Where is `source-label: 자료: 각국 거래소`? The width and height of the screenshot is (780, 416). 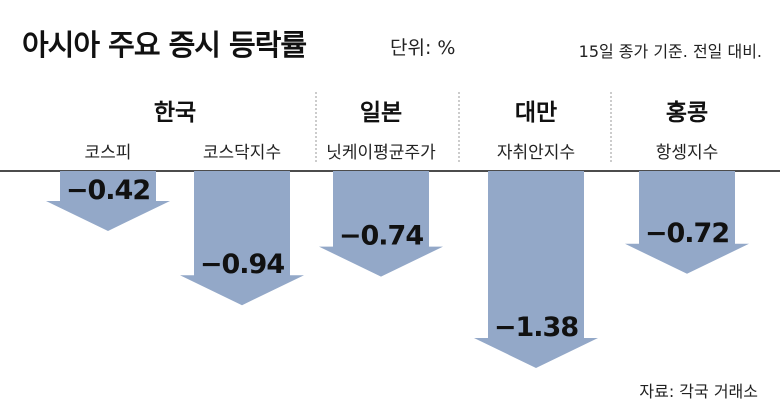
source-label: 자료: 각국 거래소 is located at coordinates (698, 391).